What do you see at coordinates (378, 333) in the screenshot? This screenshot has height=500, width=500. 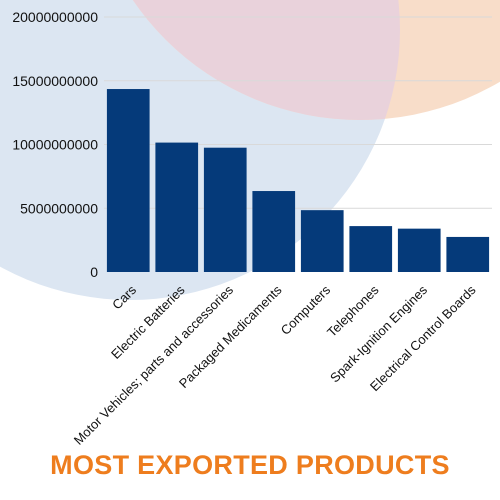 I see `category-label: Spark-Ignition Engines` at bounding box center [378, 333].